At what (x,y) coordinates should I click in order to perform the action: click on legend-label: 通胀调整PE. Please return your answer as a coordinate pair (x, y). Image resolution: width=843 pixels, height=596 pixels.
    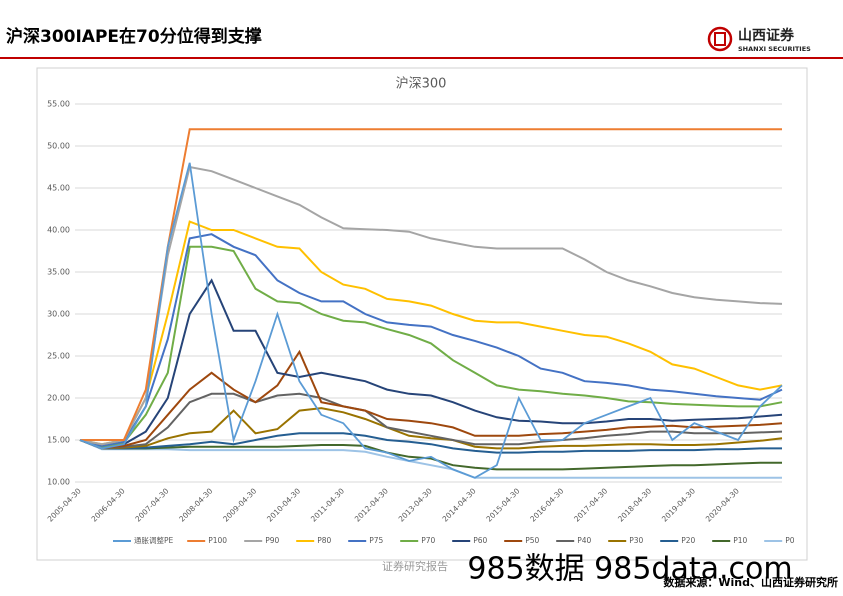
    Looking at the image, I should click on (154, 540).